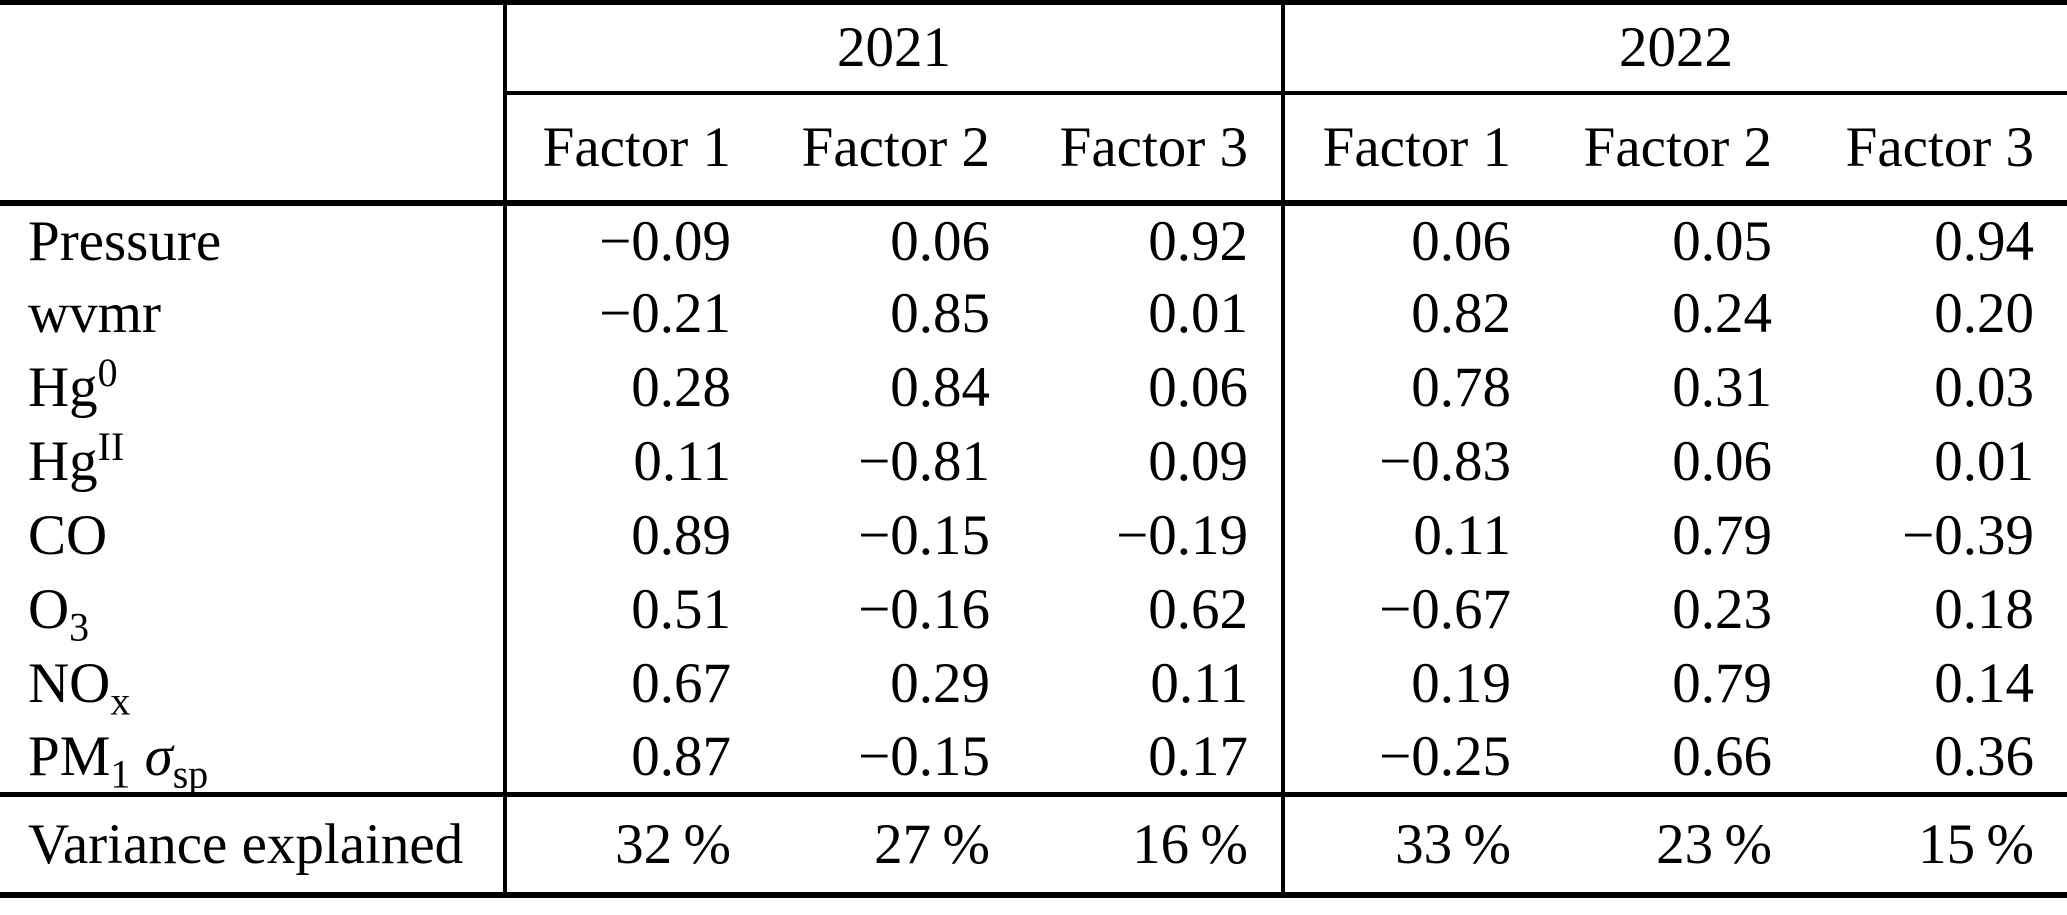  What do you see at coordinates (633, 313) in the screenshot?
I see `value-cell: −0.21` at bounding box center [633, 313].